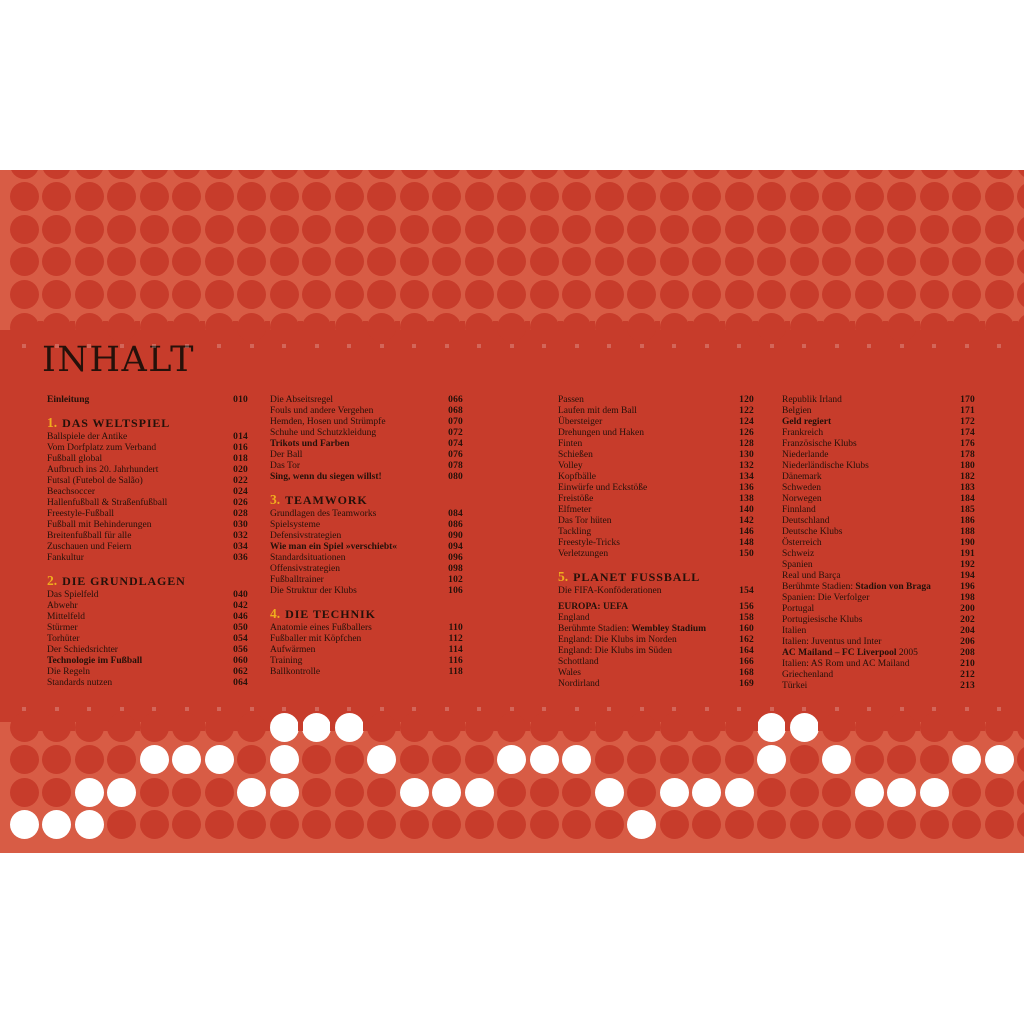  What do you see at coordinates (967, 554) in the screenshot?
I see `toc-entry-page-number: 191` at bounding box center [967, 554].